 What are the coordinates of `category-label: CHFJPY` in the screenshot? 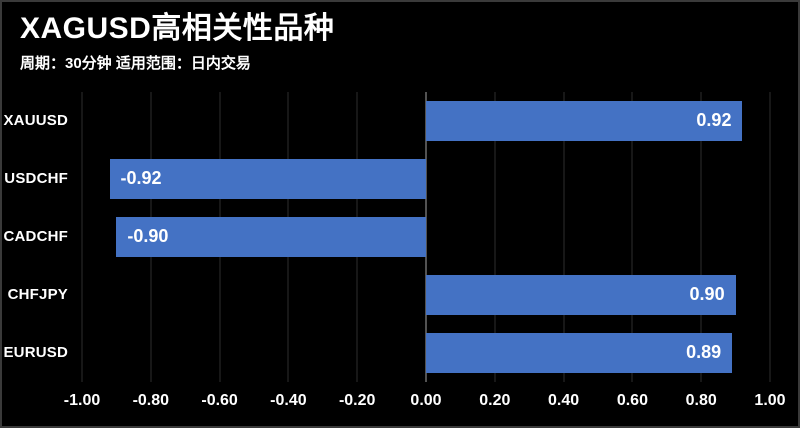 It's located at (37, 294).